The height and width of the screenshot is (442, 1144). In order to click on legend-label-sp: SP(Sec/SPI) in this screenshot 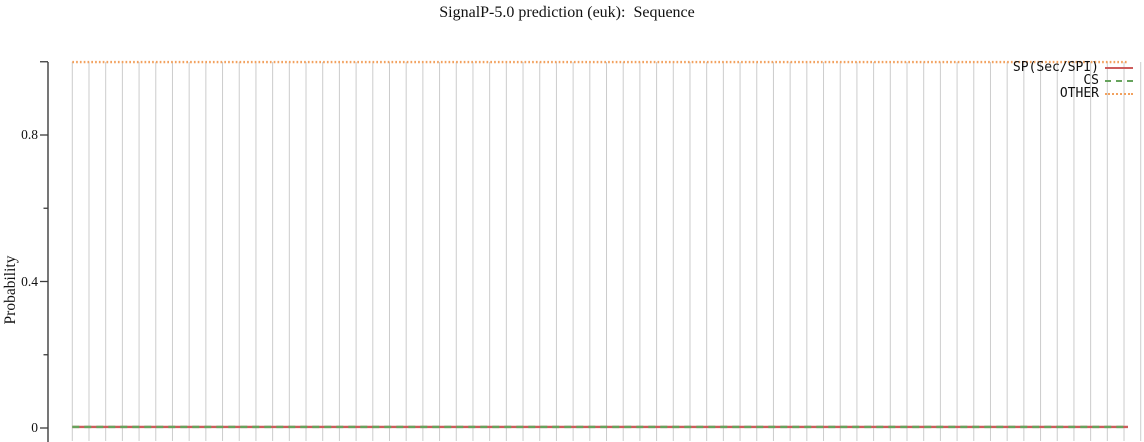, I will do `click(1055, 67)`.